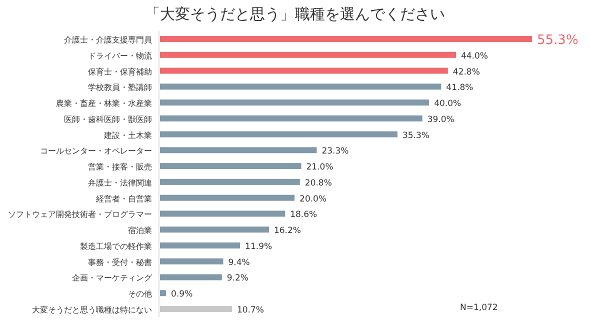 Image resolution: width=590 pixels, height=326 pixels. Describe the element at coordinates (250, 311) in the screenshot. I see `value-label: 10.7%` at that location.